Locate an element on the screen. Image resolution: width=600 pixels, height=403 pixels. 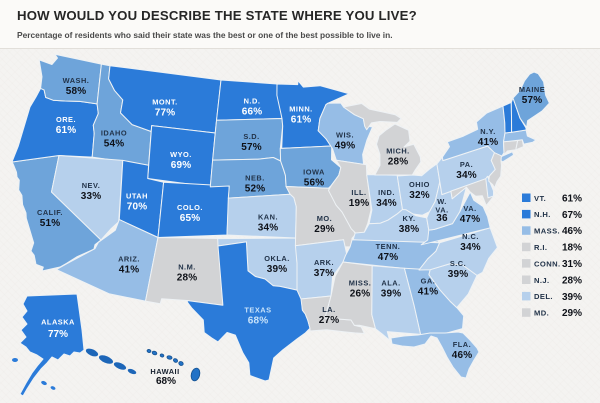
svg-text: 31% is located at coordinates (572, 264).